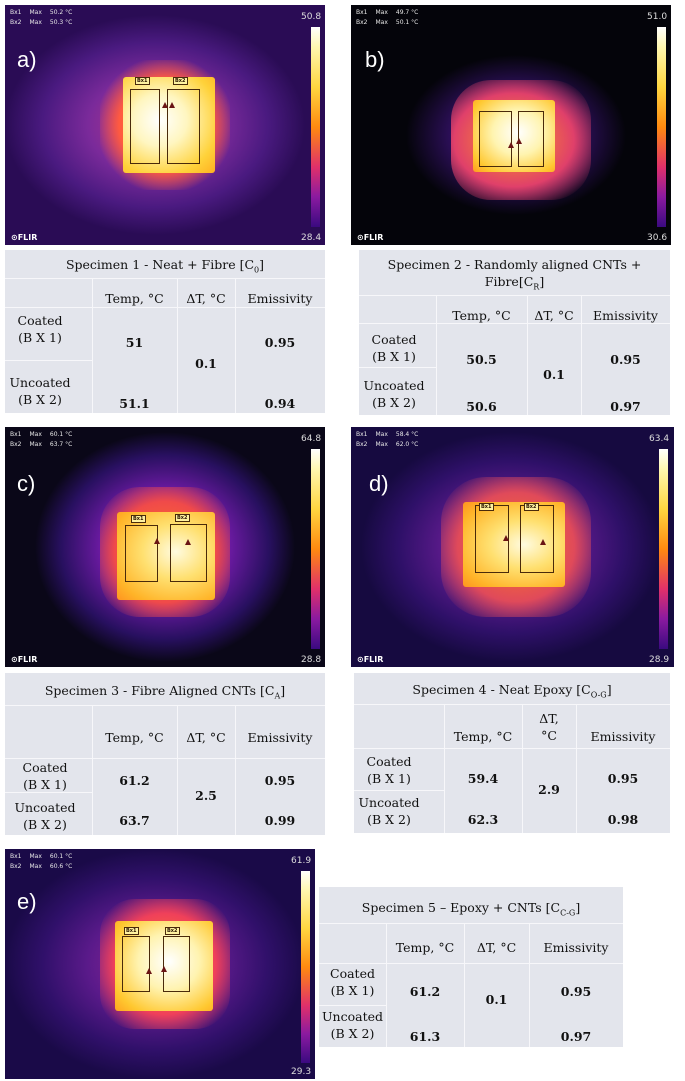 The image size is (685, 1081). Describe the element at coordinates (27, 59) in the screenshot. I see `panel-letter: a)` at that location.